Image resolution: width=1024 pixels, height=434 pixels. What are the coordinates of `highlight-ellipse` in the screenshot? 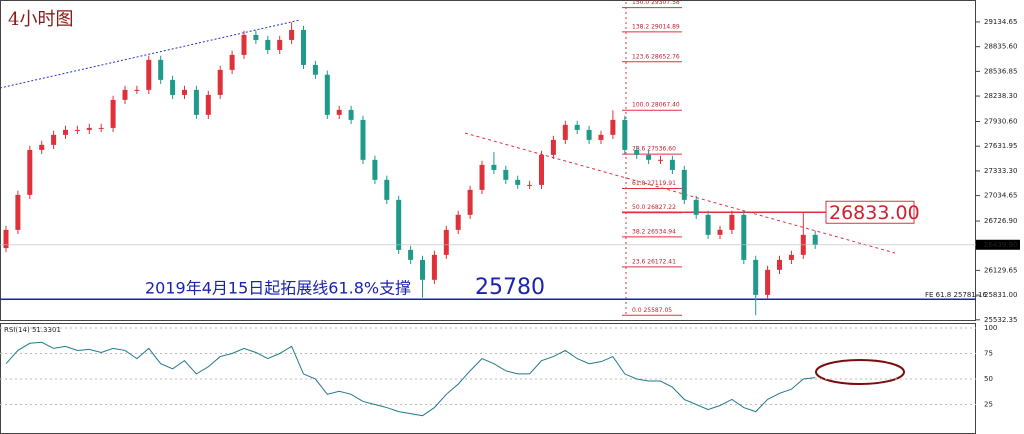 It's located at (860, 372).